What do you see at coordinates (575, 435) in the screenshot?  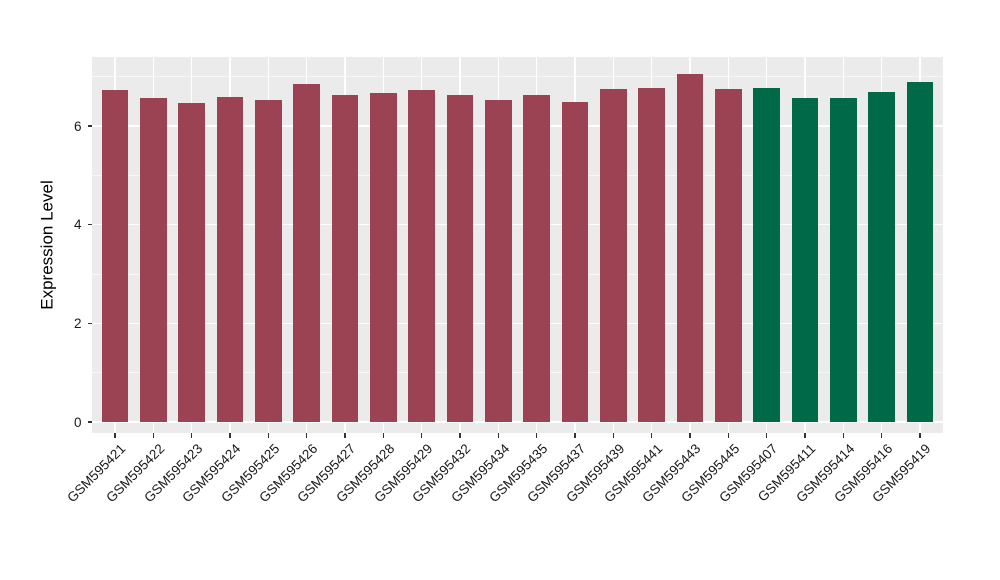 I see `x-tick-mark-GSM595437` at bounding box center [575, 435].